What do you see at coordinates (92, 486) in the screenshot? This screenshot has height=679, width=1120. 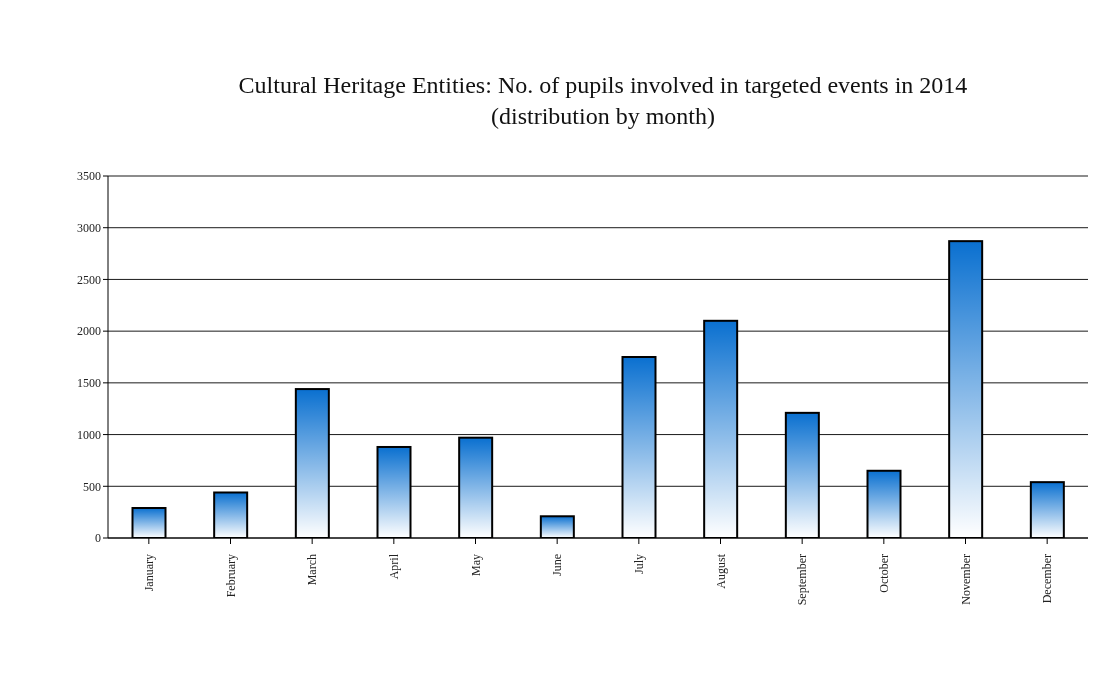 I see `y-tick-label: 500` at bounding box center [92, 486].